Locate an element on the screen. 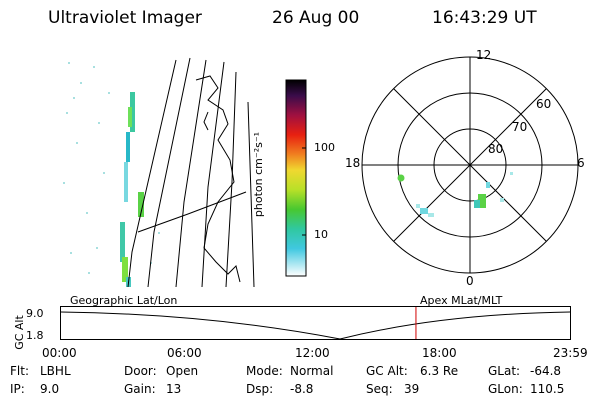  polar-mlt-6-label: 6 is located at coordinates (581, 163).